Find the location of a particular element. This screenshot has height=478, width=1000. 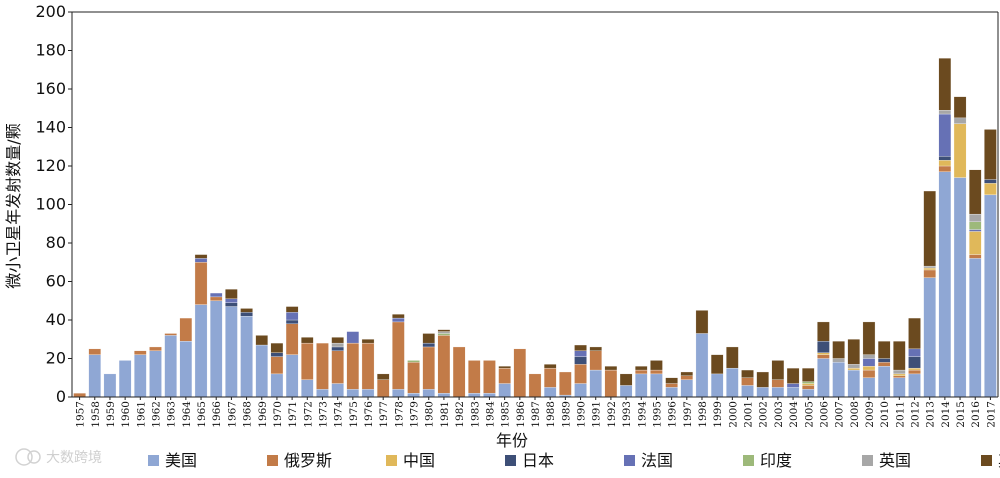

x-tick-label-1992: 1992 is located at coordinates (612, 414).